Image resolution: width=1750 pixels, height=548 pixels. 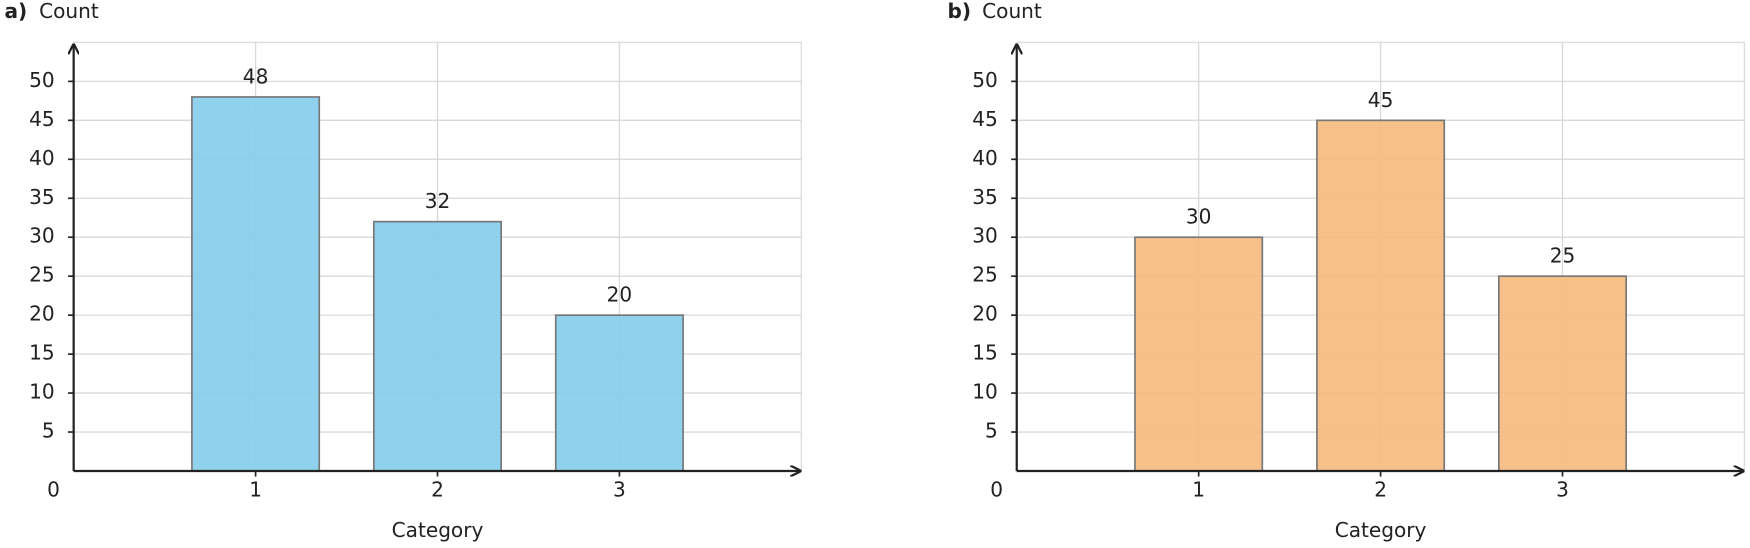 What do you see at coordinates (1381, 100) in the screenshot?
I see `value-label: 45` at bounding box center [1381, 100].